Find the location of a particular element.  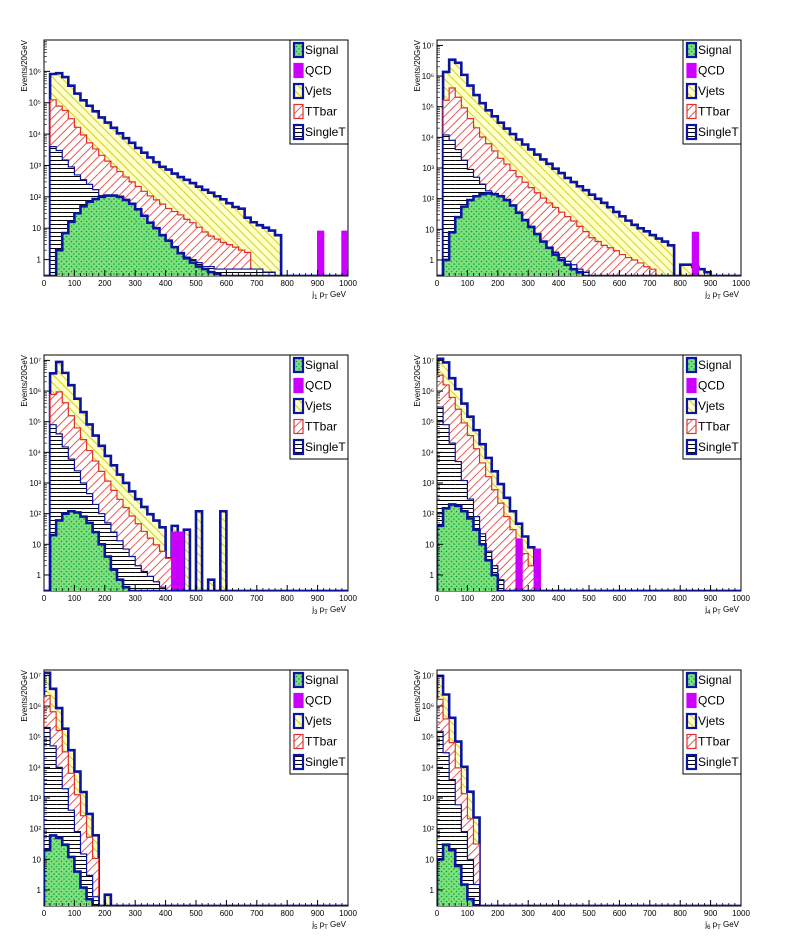

outline-vjets is located at coordinates (589, 790).